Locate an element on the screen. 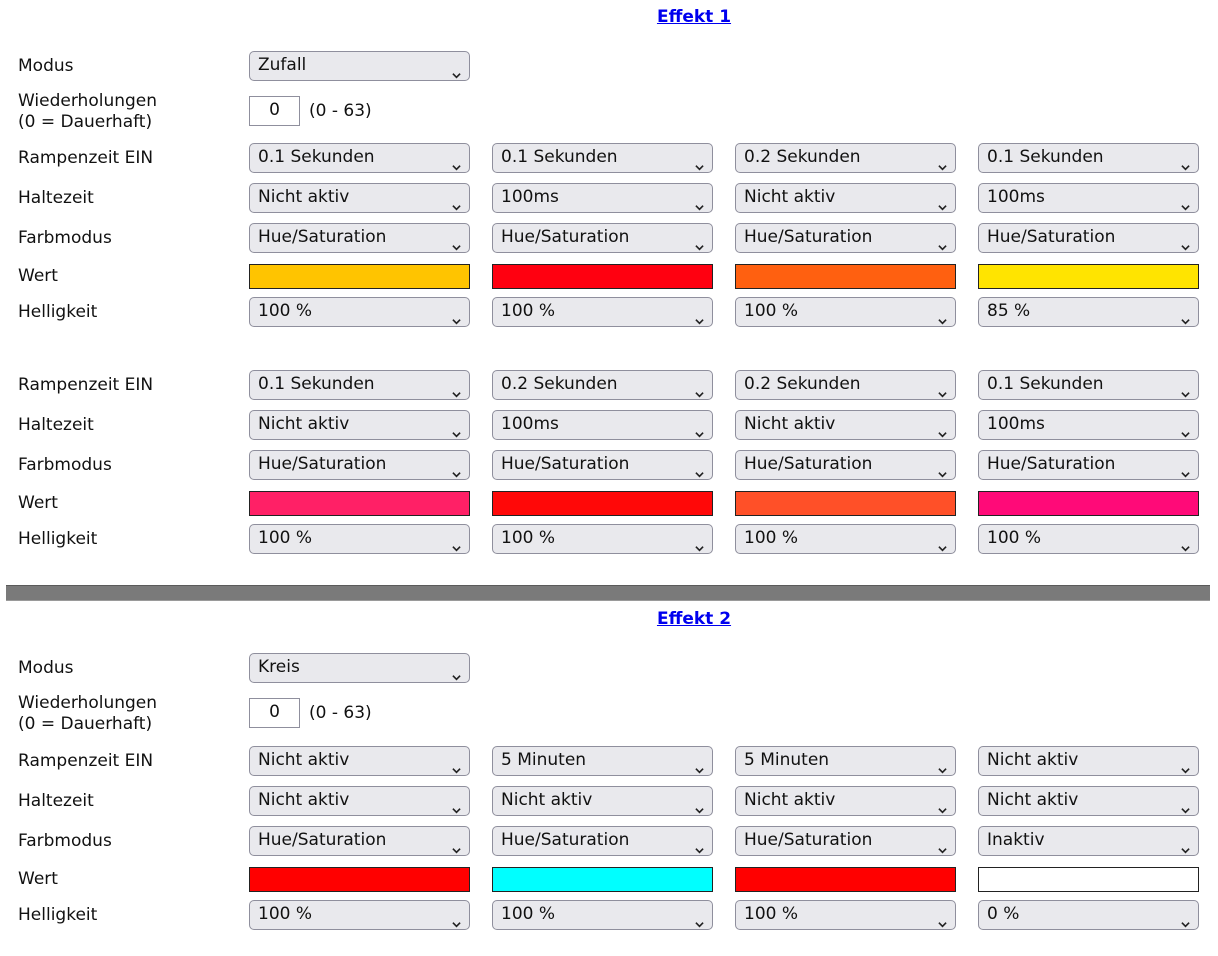 The image size is (1218, 956). rampenzeit-select-3: 5 Minuten is located at coordinates (845, 761).